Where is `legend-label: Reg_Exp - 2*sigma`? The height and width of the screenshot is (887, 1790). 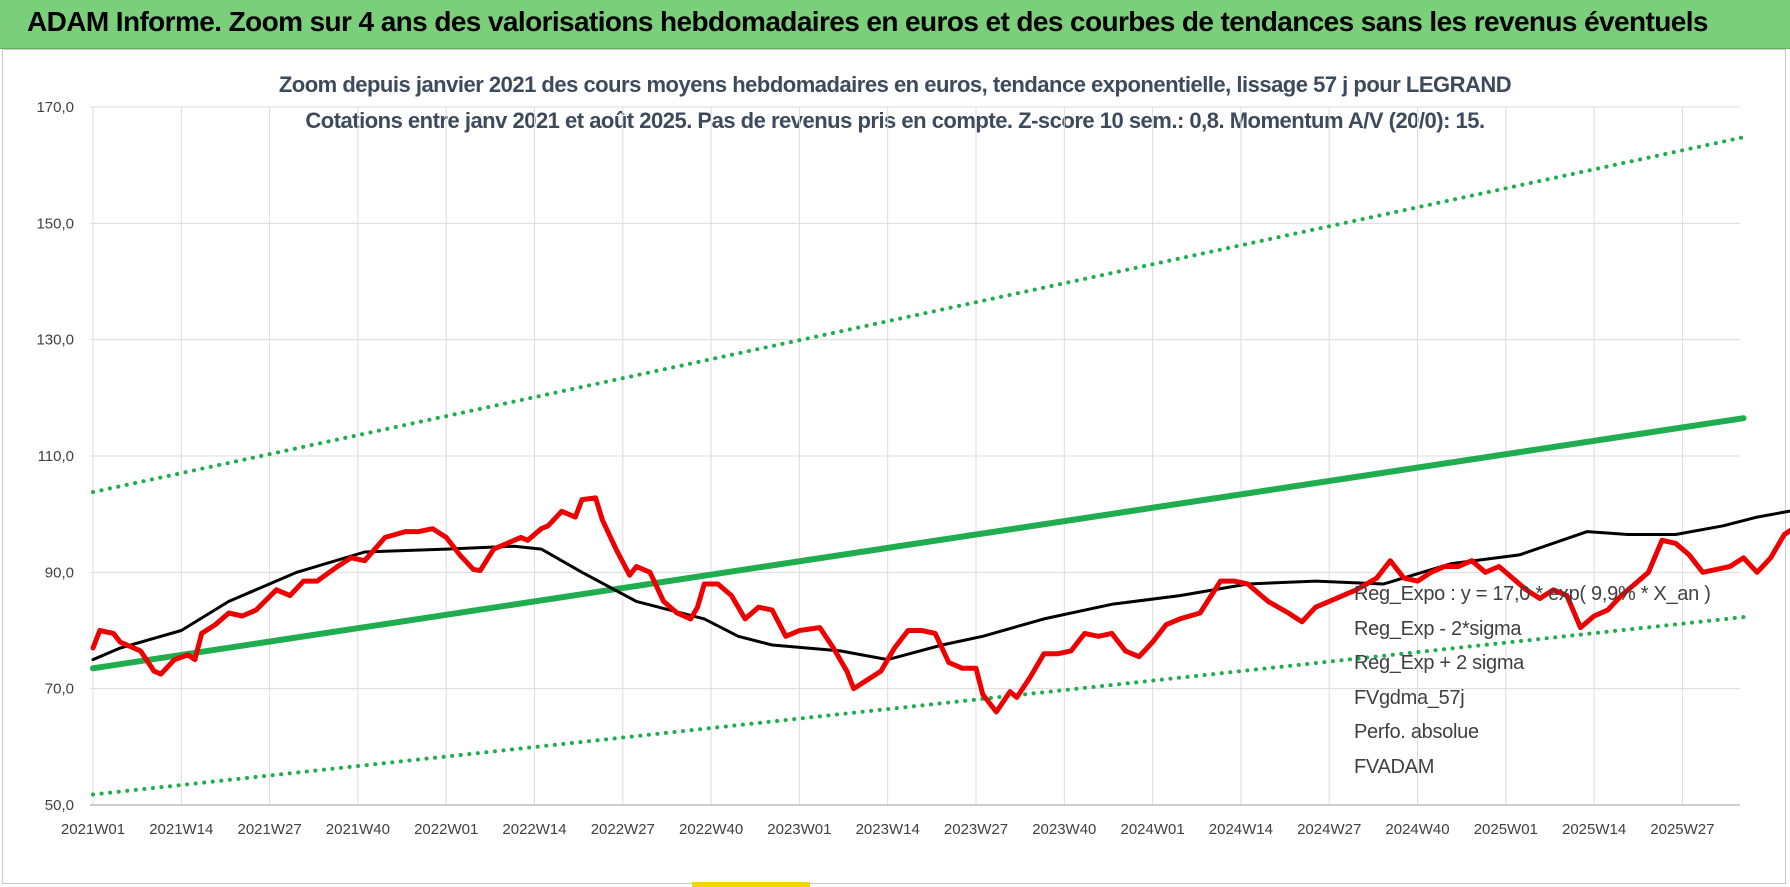
legend-label: Reg_Exp - 2*sigma is located at coordinates (1438, 628).